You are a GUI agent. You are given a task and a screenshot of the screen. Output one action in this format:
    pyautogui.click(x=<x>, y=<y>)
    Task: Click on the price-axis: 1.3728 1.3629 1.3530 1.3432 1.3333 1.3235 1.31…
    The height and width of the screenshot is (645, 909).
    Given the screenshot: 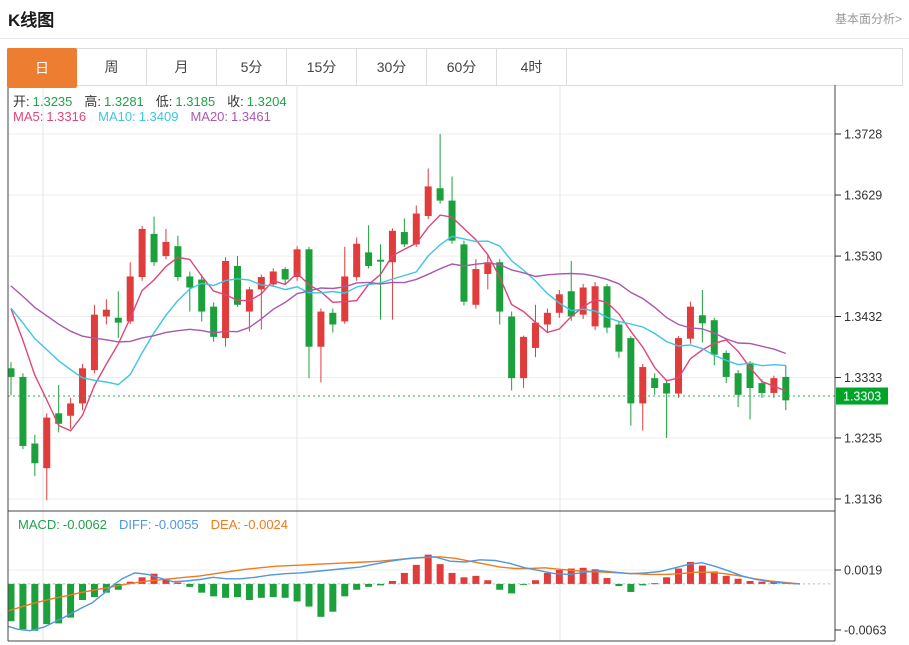 What is the action you would take?
    pyautogui.click(x=860, y=383)
    